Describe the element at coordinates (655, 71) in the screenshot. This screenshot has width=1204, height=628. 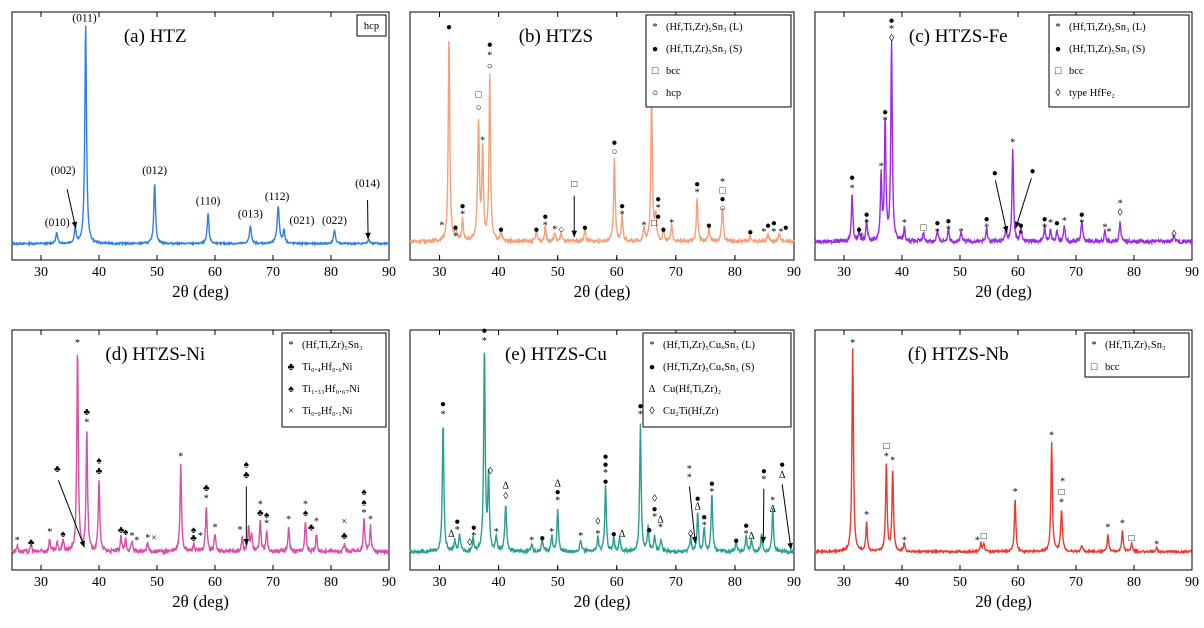
I see `legend-symbol: □` at that location.